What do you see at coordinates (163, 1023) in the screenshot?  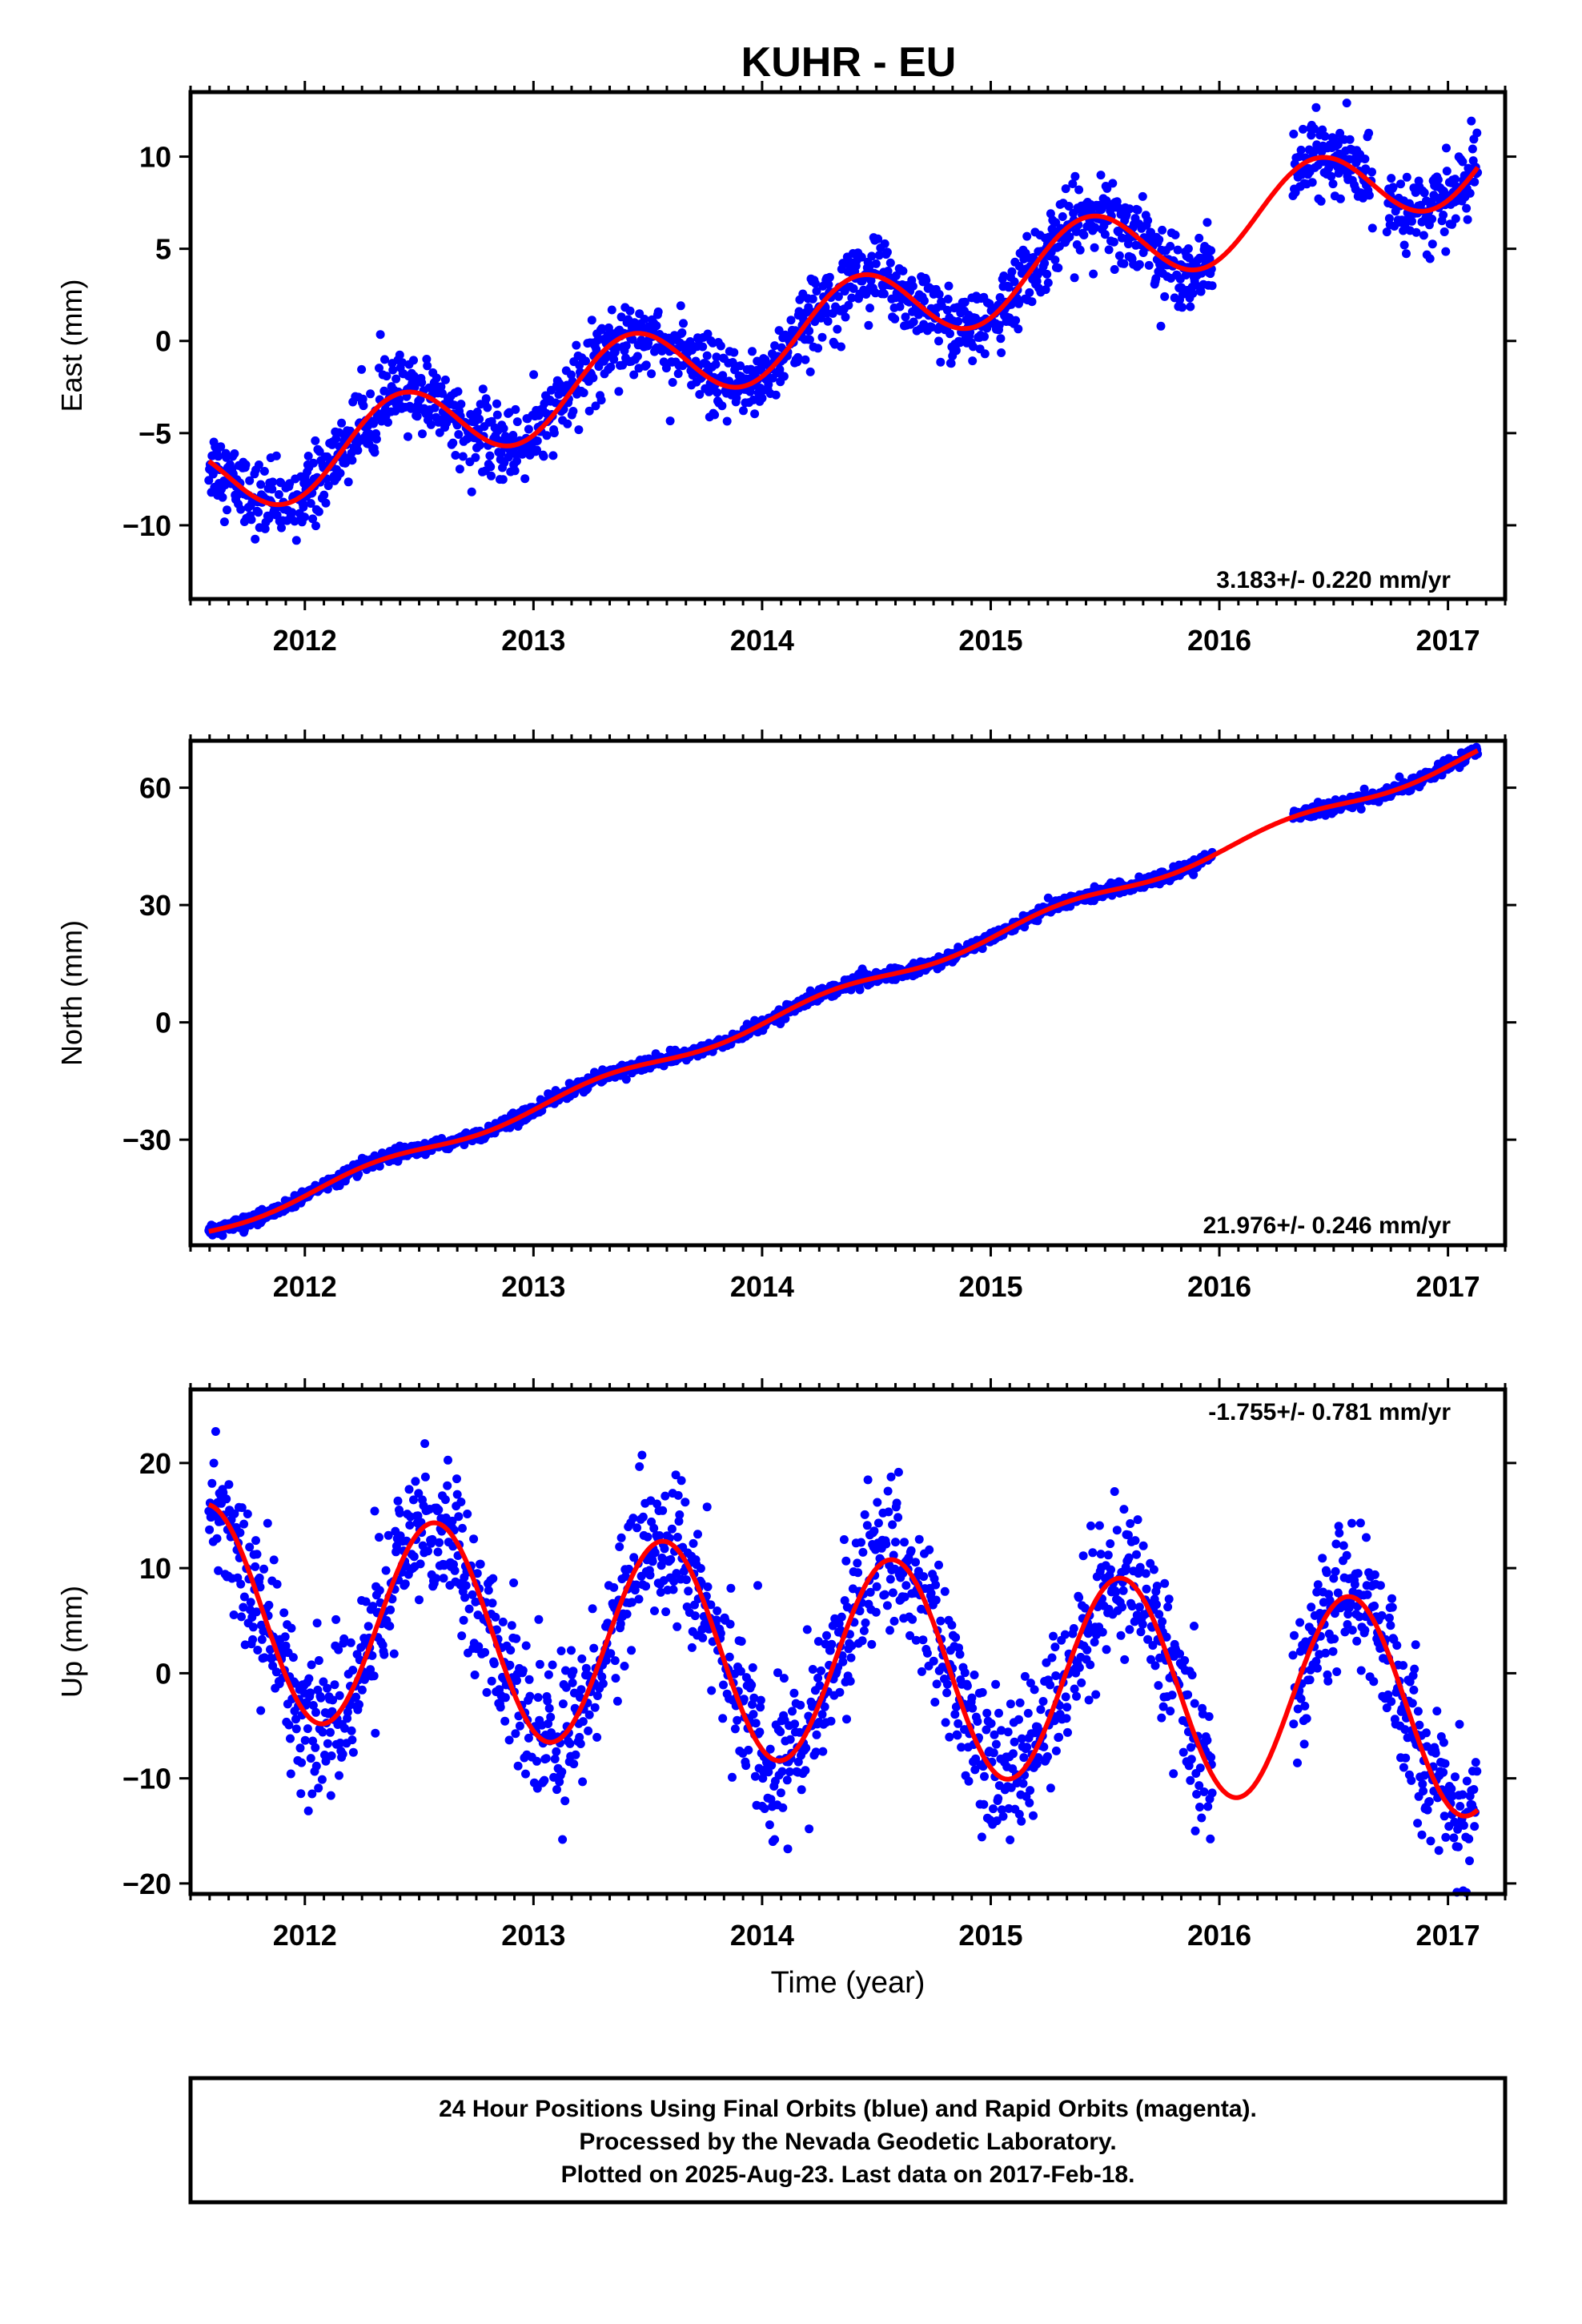 I see `panel-north-ytick-label: 0` at bounding box center [163, 1023].